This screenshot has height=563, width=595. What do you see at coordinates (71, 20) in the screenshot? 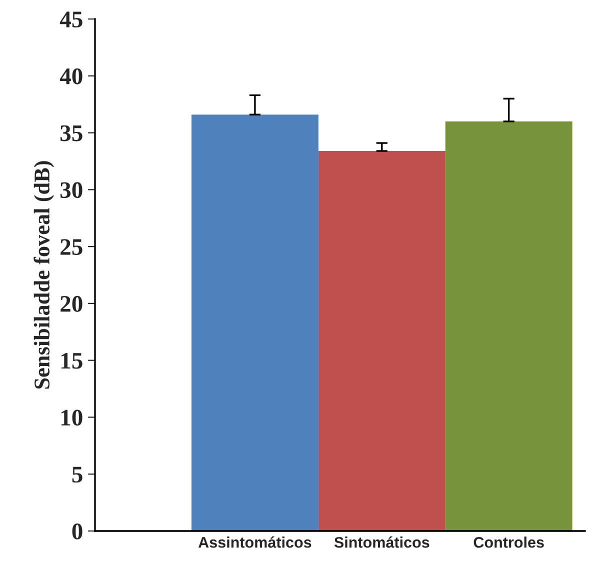
I see `y-tick-label: 45` at bounding box center [71, 20].